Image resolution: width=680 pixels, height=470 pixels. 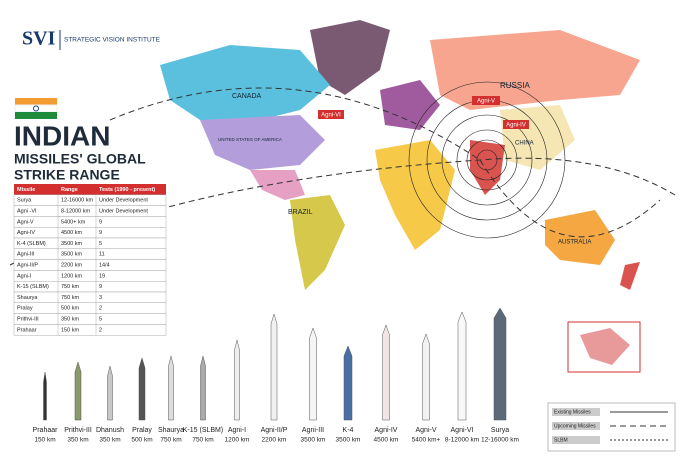 What do you see at coordinates (36, 108) in the screenshot?
I see `india-flag` at bounding box center [36, 108].